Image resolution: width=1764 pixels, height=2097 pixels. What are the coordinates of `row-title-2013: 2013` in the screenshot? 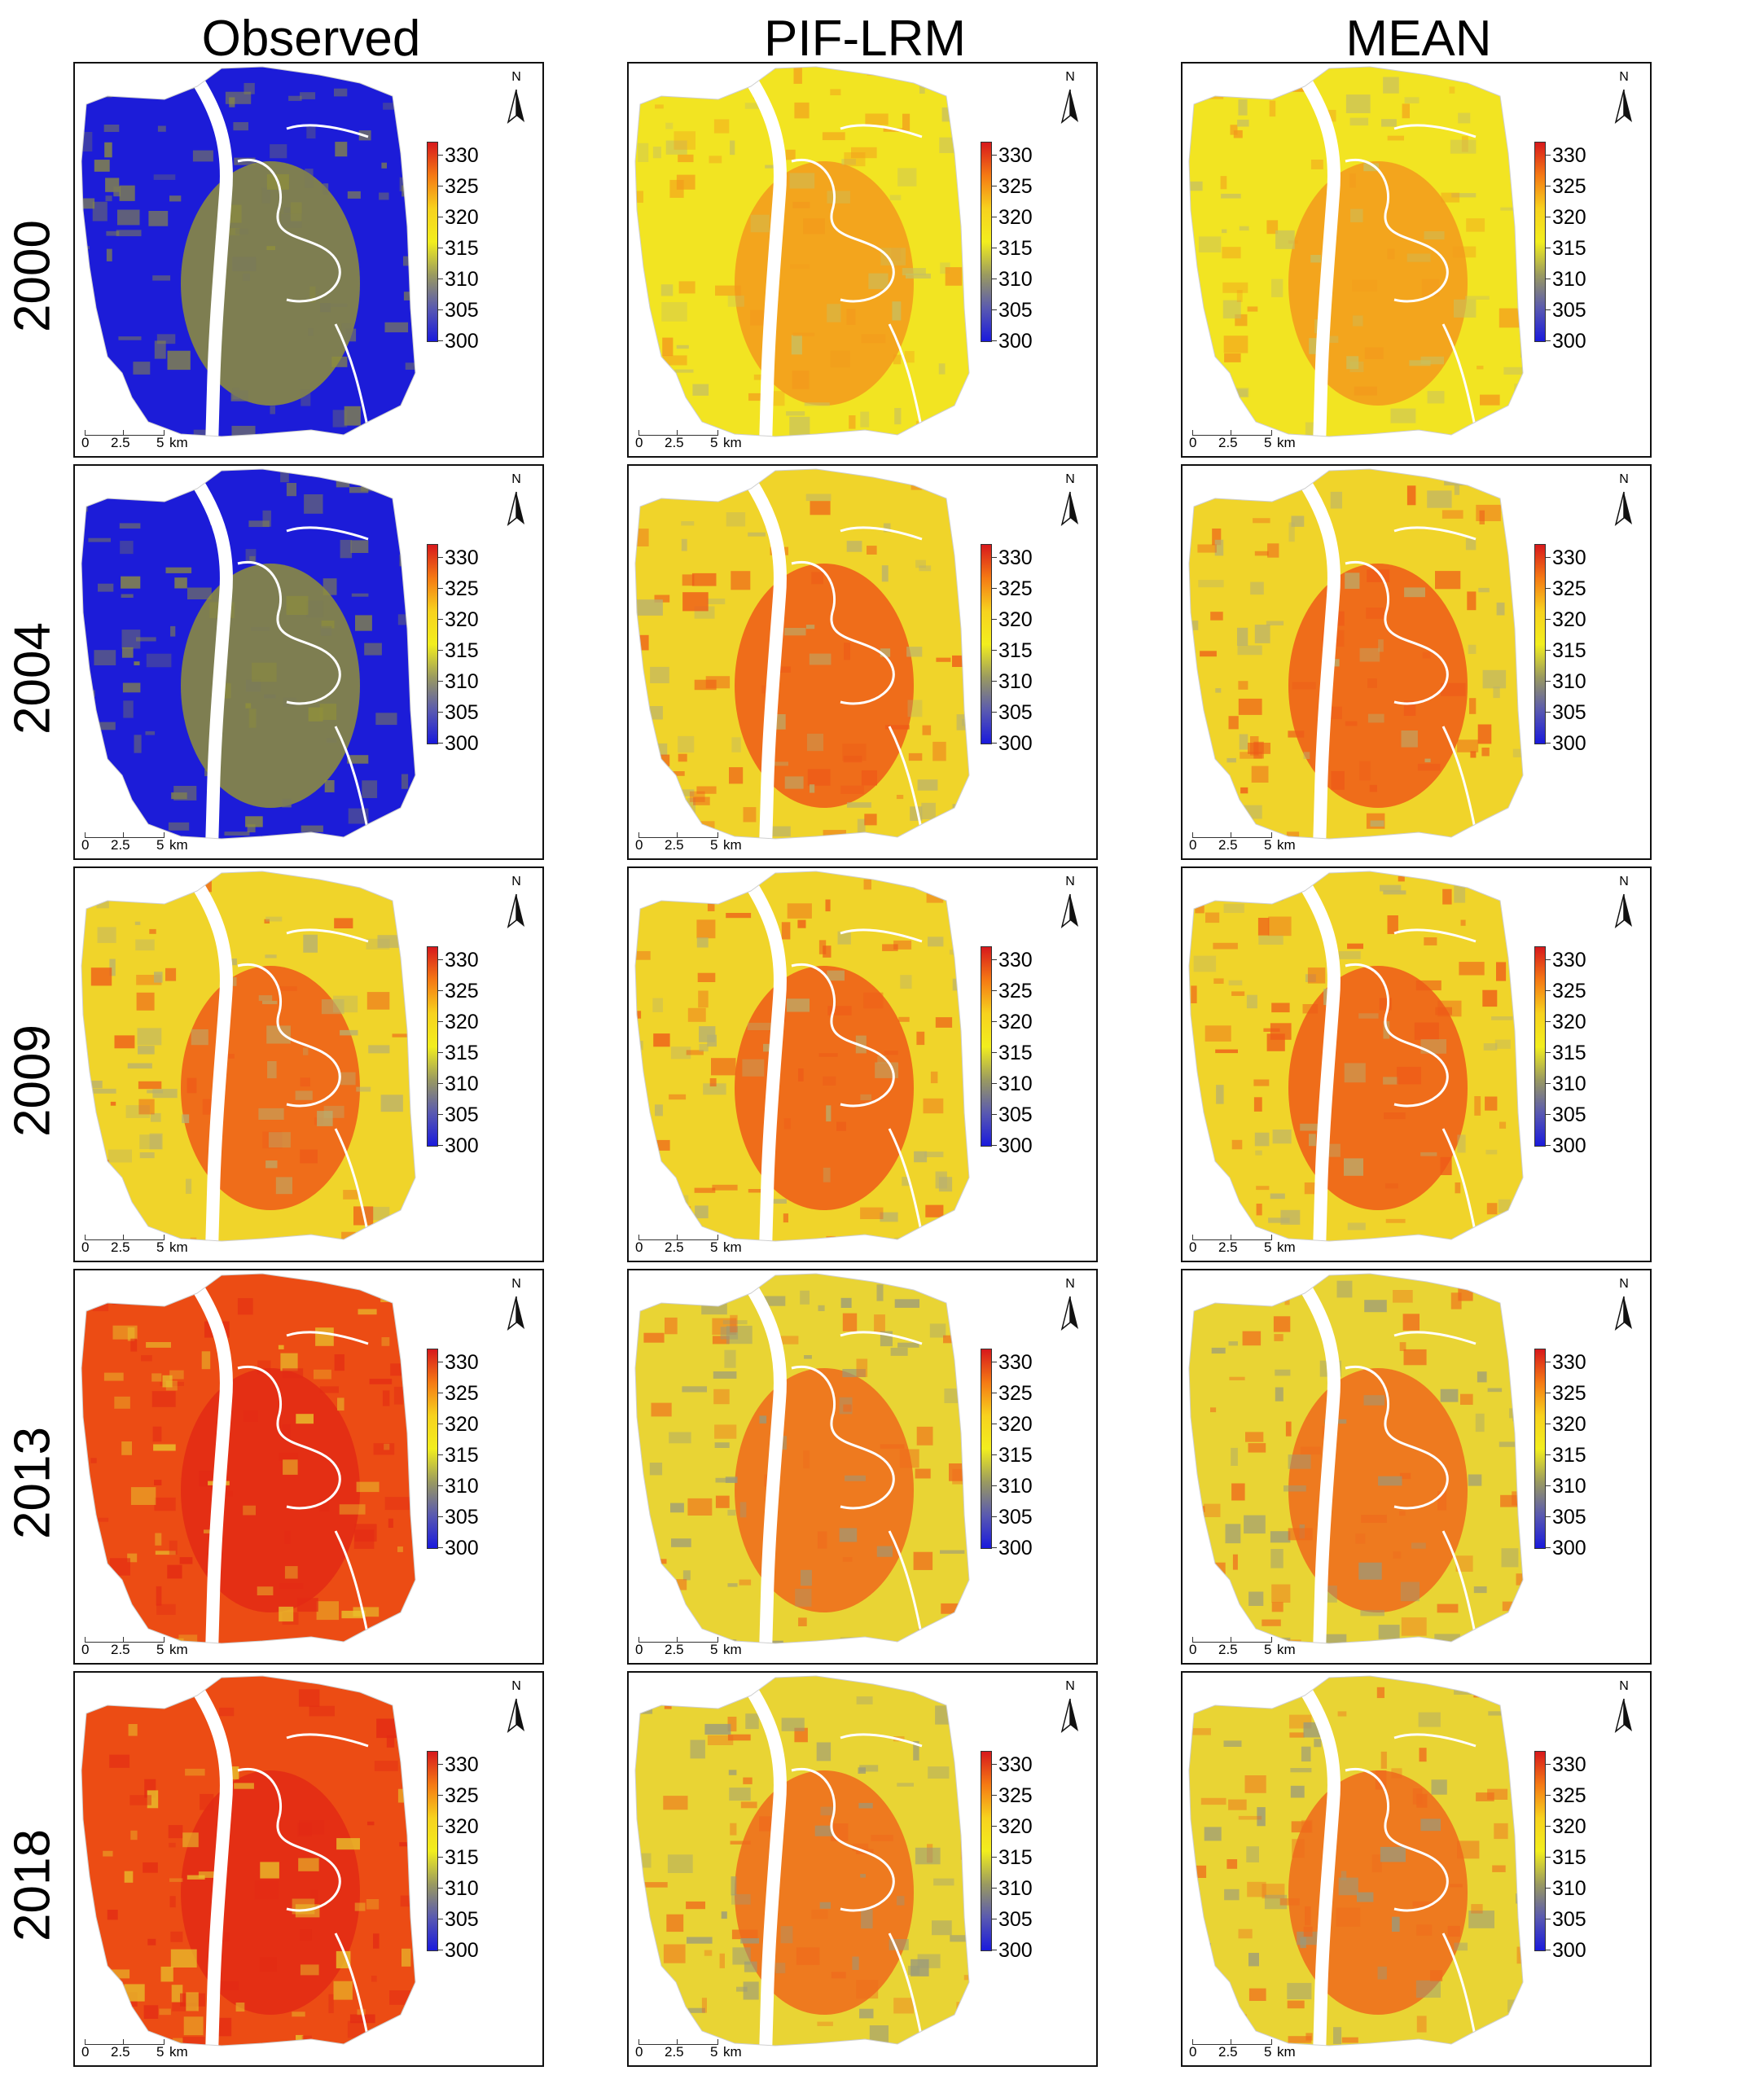 It's located at (32, 1483).